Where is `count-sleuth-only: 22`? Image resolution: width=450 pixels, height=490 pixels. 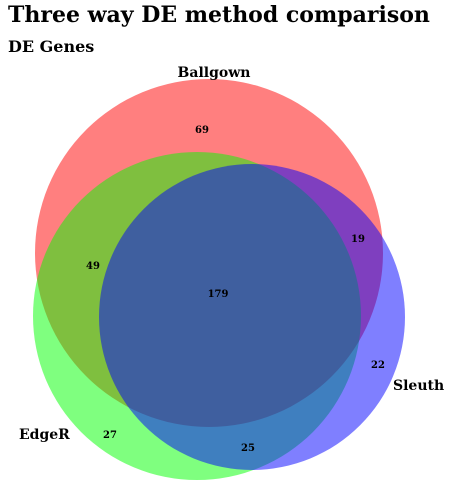 count-sleuth-only: 22 is located at coordinates (378, 365).